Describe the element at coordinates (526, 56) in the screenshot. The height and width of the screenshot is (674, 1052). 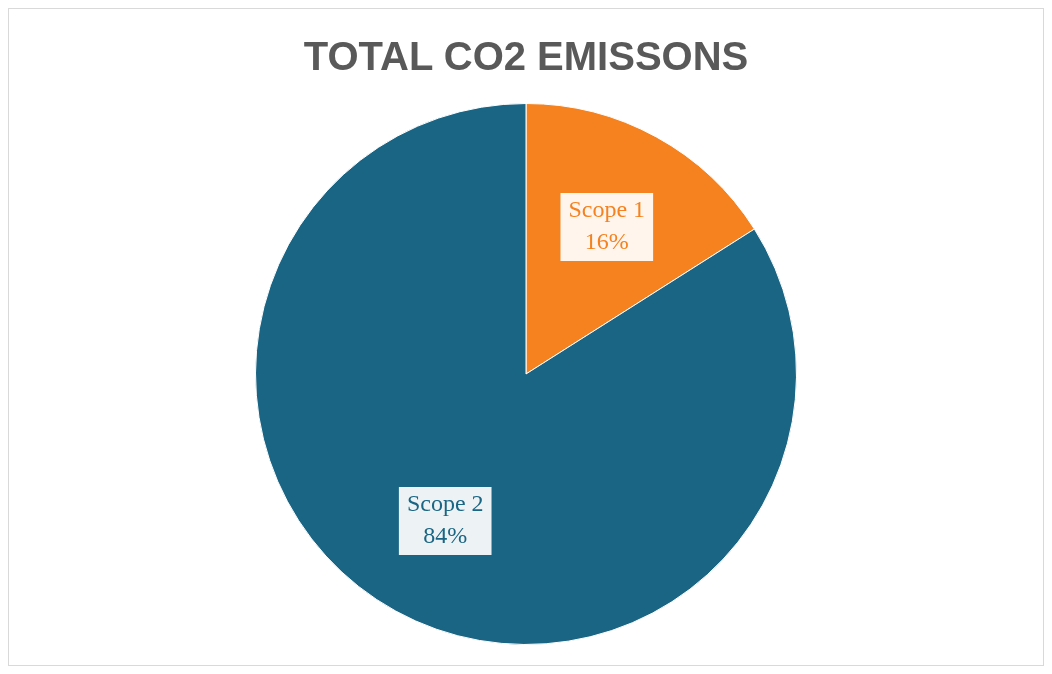
I see `chart-title: TOTAL CO2 EMISSONS` at that location.